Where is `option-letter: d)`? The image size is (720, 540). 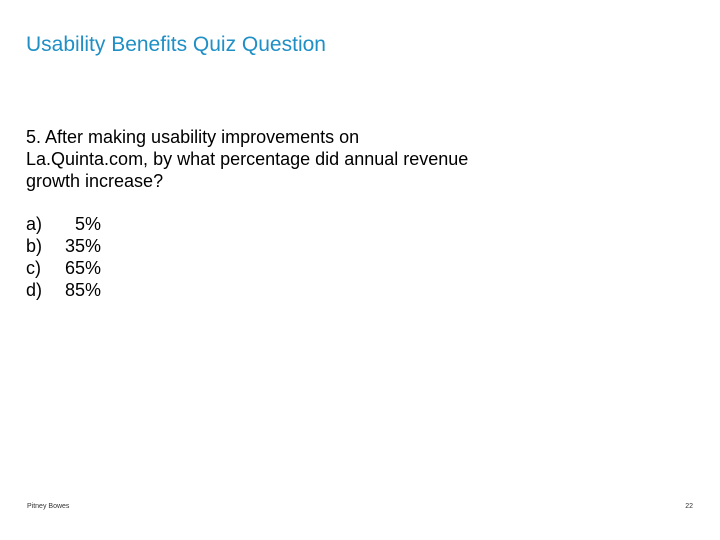 option-letter: d) is located at coordinates (34, 290).